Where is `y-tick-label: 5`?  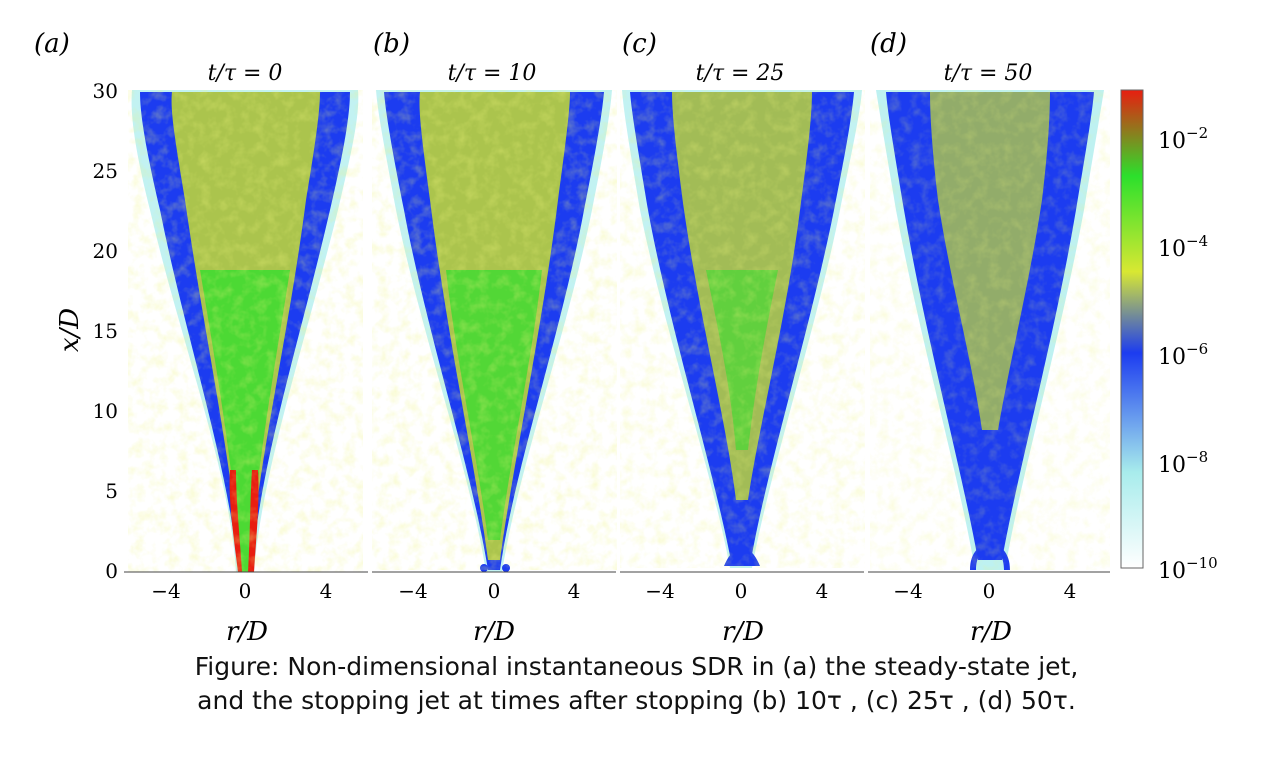
y-tick-label: 5 is located at coordinates (111, 491).